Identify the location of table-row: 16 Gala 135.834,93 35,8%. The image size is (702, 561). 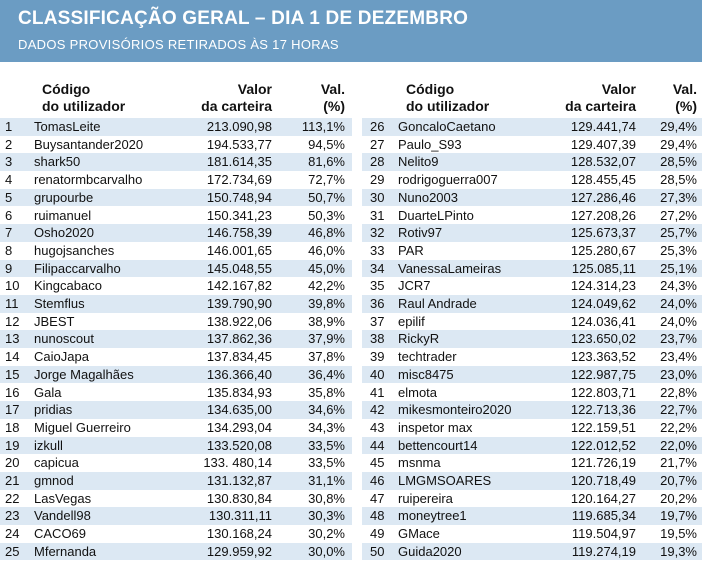
(176, 393).